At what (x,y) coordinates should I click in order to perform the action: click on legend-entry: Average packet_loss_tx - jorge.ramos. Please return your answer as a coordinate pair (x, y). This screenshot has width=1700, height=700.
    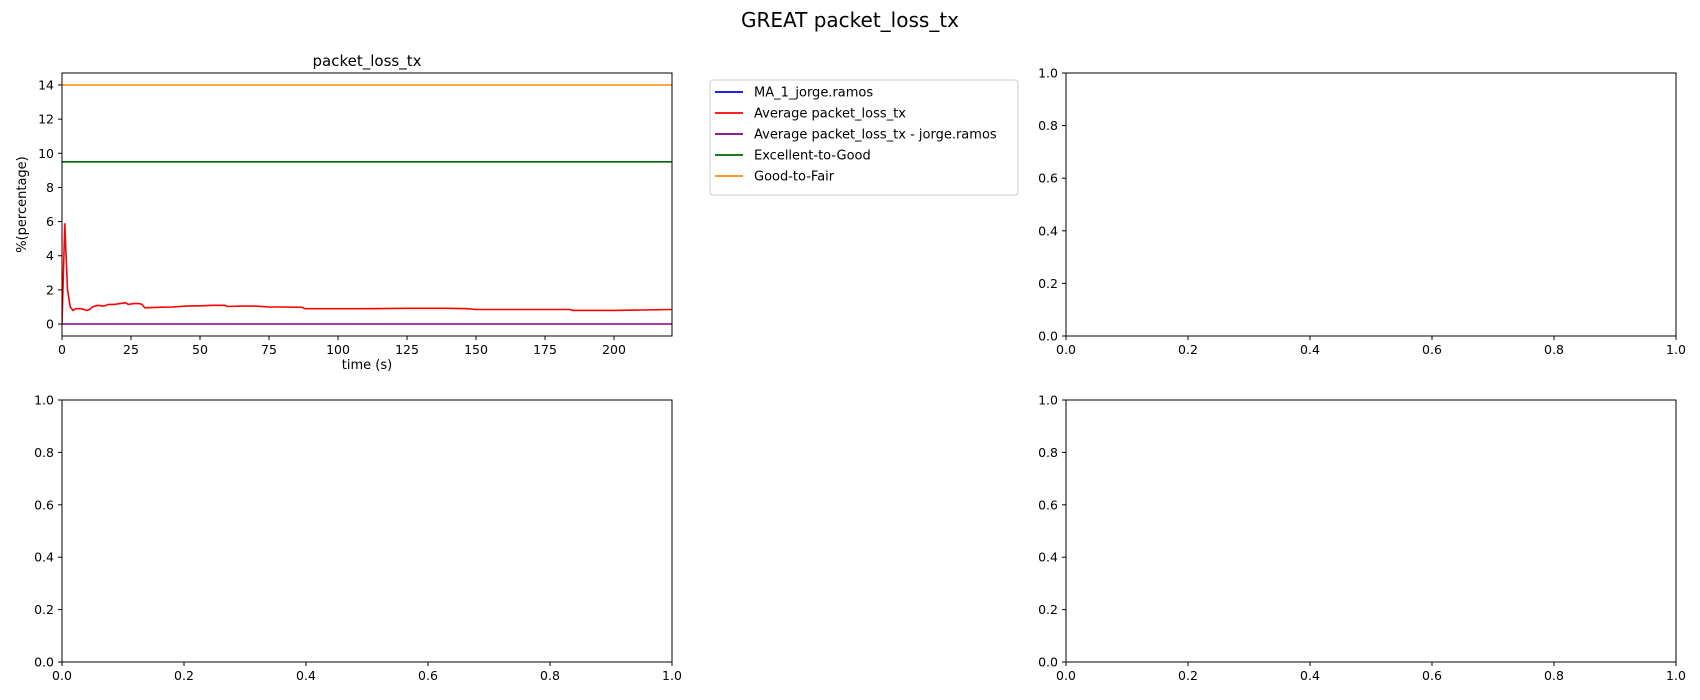
    Looking at the image, I should click on (875, 135).